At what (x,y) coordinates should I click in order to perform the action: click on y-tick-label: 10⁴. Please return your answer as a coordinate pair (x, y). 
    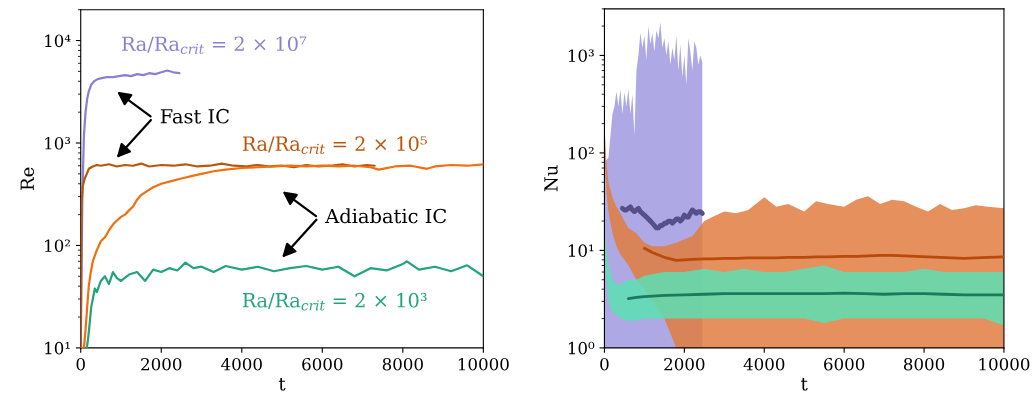
    Looking at the image, I should click on (58, 41).